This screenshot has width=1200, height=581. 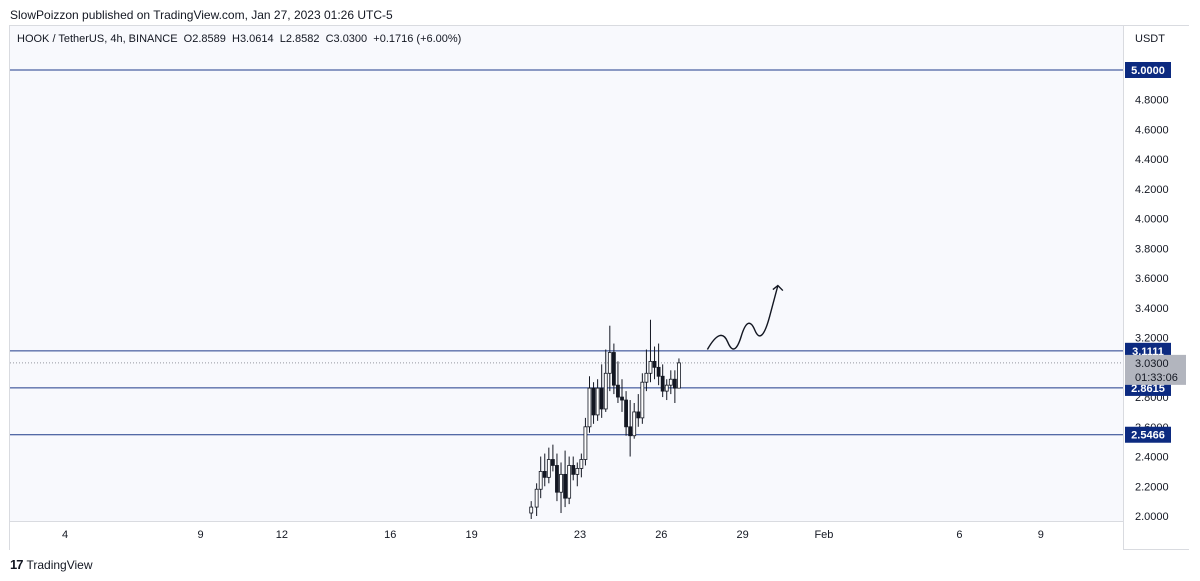 I want to click on x-tick-label: 16, so click(x=390, y=535).